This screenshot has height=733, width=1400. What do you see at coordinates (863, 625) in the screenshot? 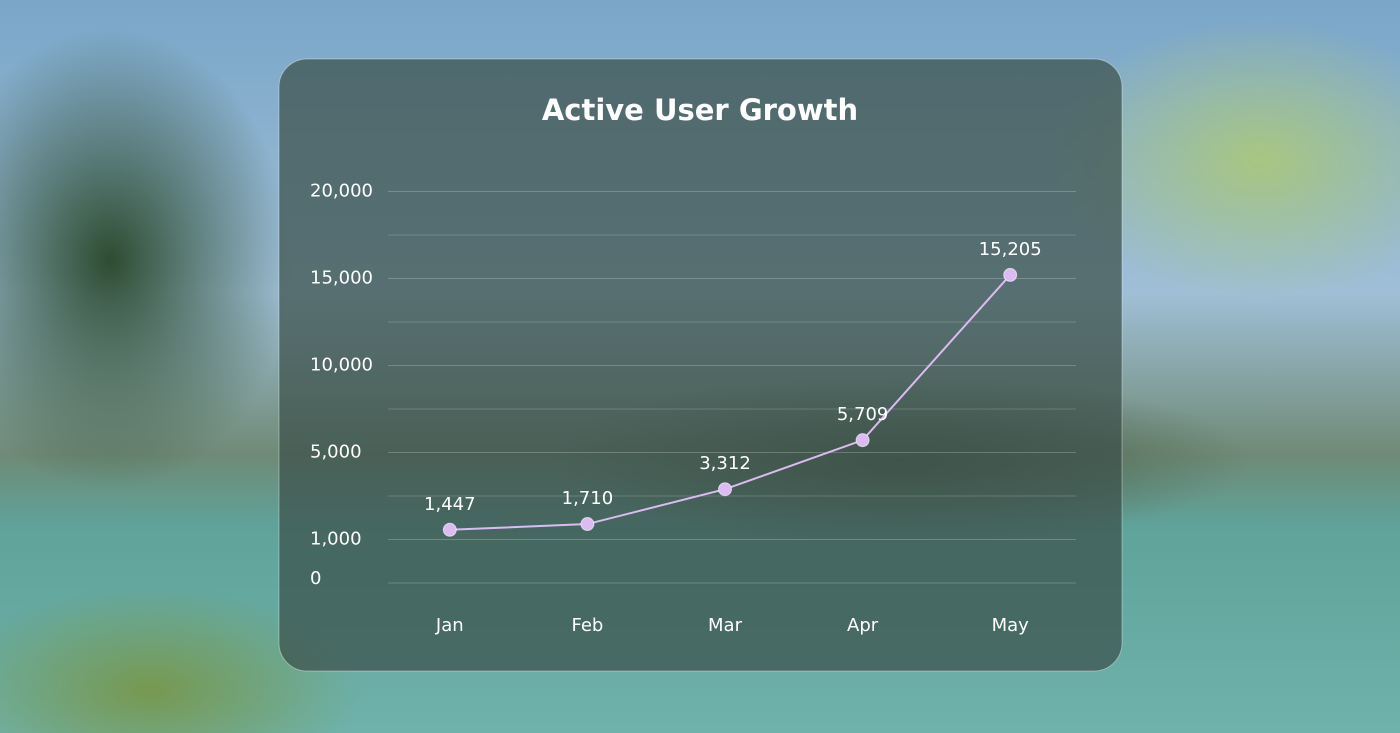
I see `x-tick-label: Apr` at bounding box center [863, 625].